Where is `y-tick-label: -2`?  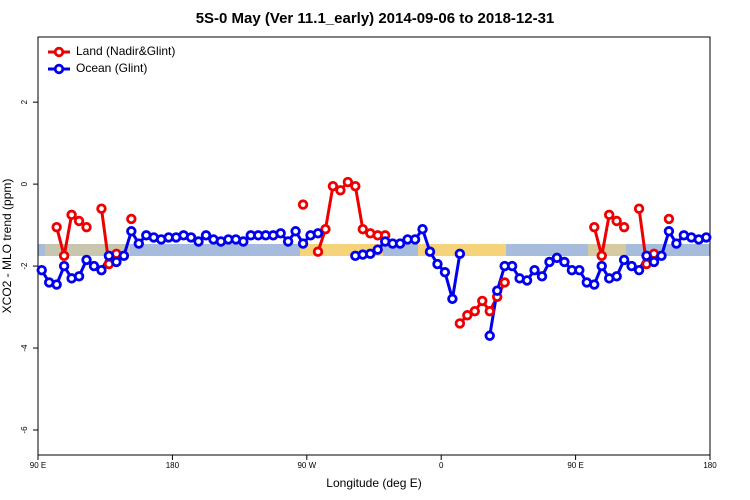 y-tick-label: -2 is located at coordinates (24, 266).